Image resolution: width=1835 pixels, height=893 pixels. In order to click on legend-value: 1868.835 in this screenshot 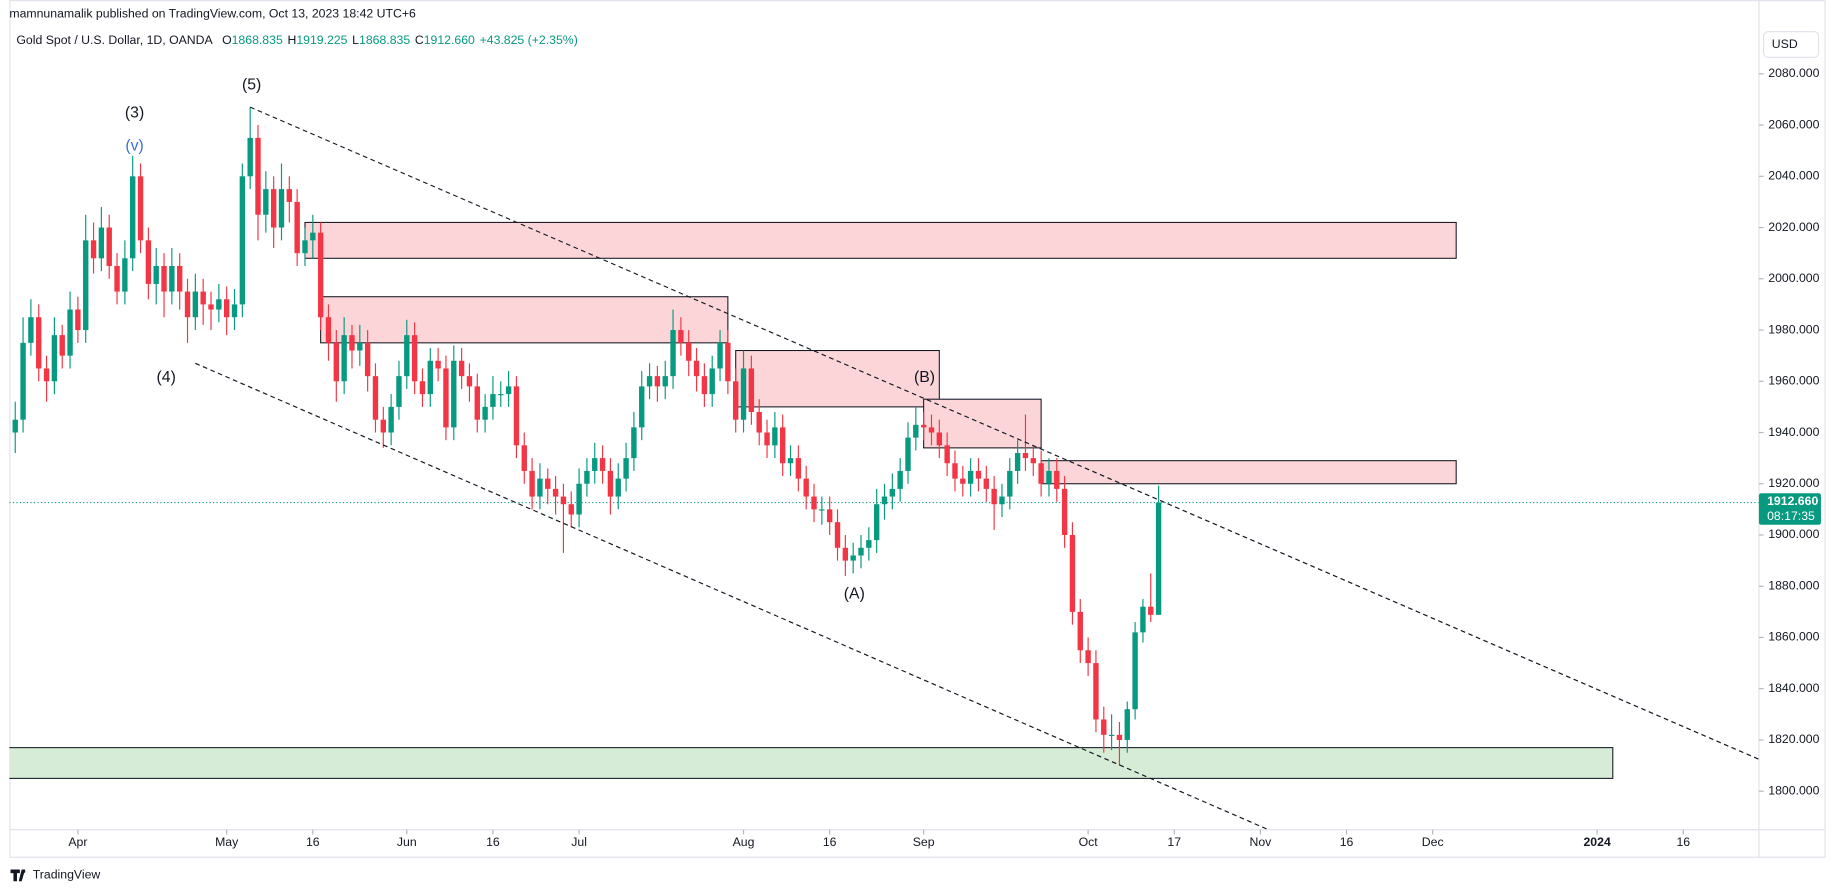, I will do `click(384, 40)`.